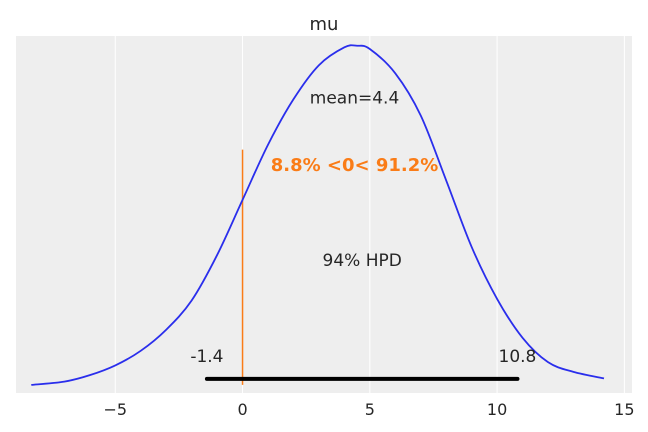  Describe the element at coordinates (355, 165) in the screenshot. I see `reference-label: 8.8% <0< 91.2%` at that location.